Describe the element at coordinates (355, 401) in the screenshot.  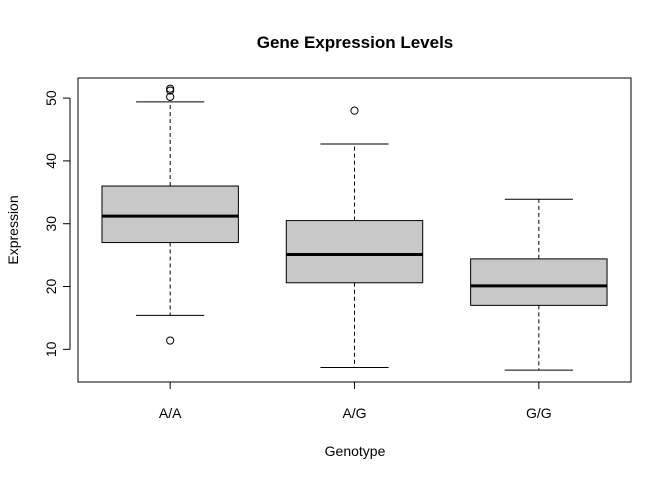
I see `x-axis: A/A A/G G/G` at that location.